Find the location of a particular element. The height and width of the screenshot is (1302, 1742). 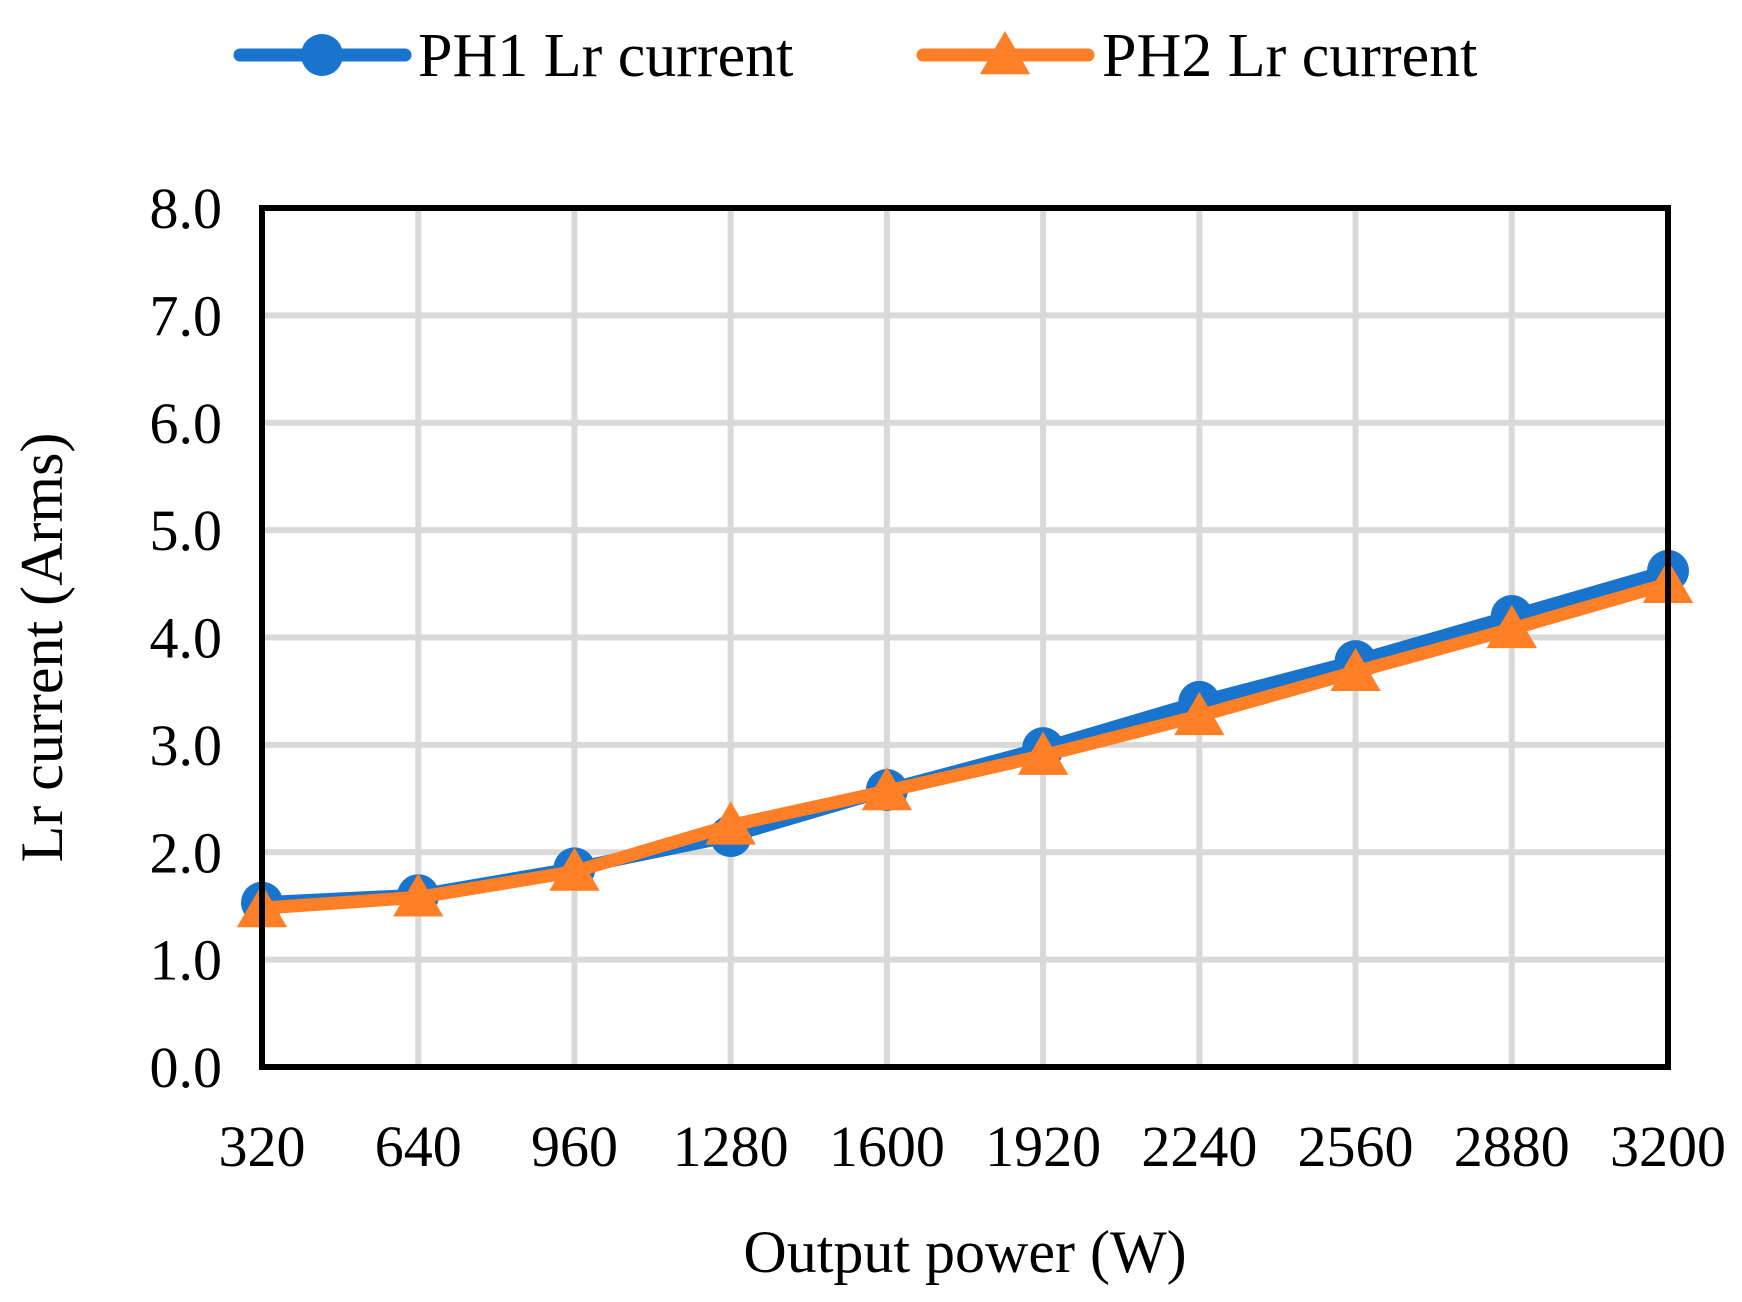

x-tick-label: 960 is located at coordinates (574, 1146).